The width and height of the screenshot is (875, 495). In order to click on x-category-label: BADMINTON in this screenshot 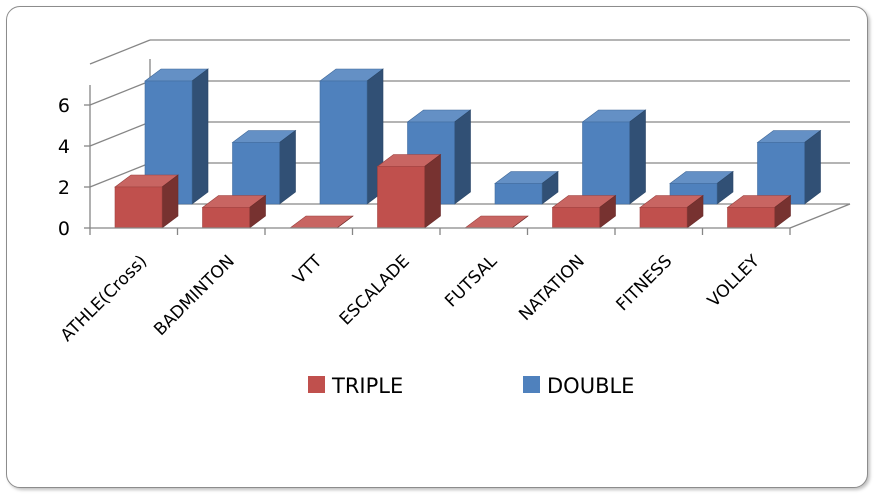, I will do `click(194, 295)`.